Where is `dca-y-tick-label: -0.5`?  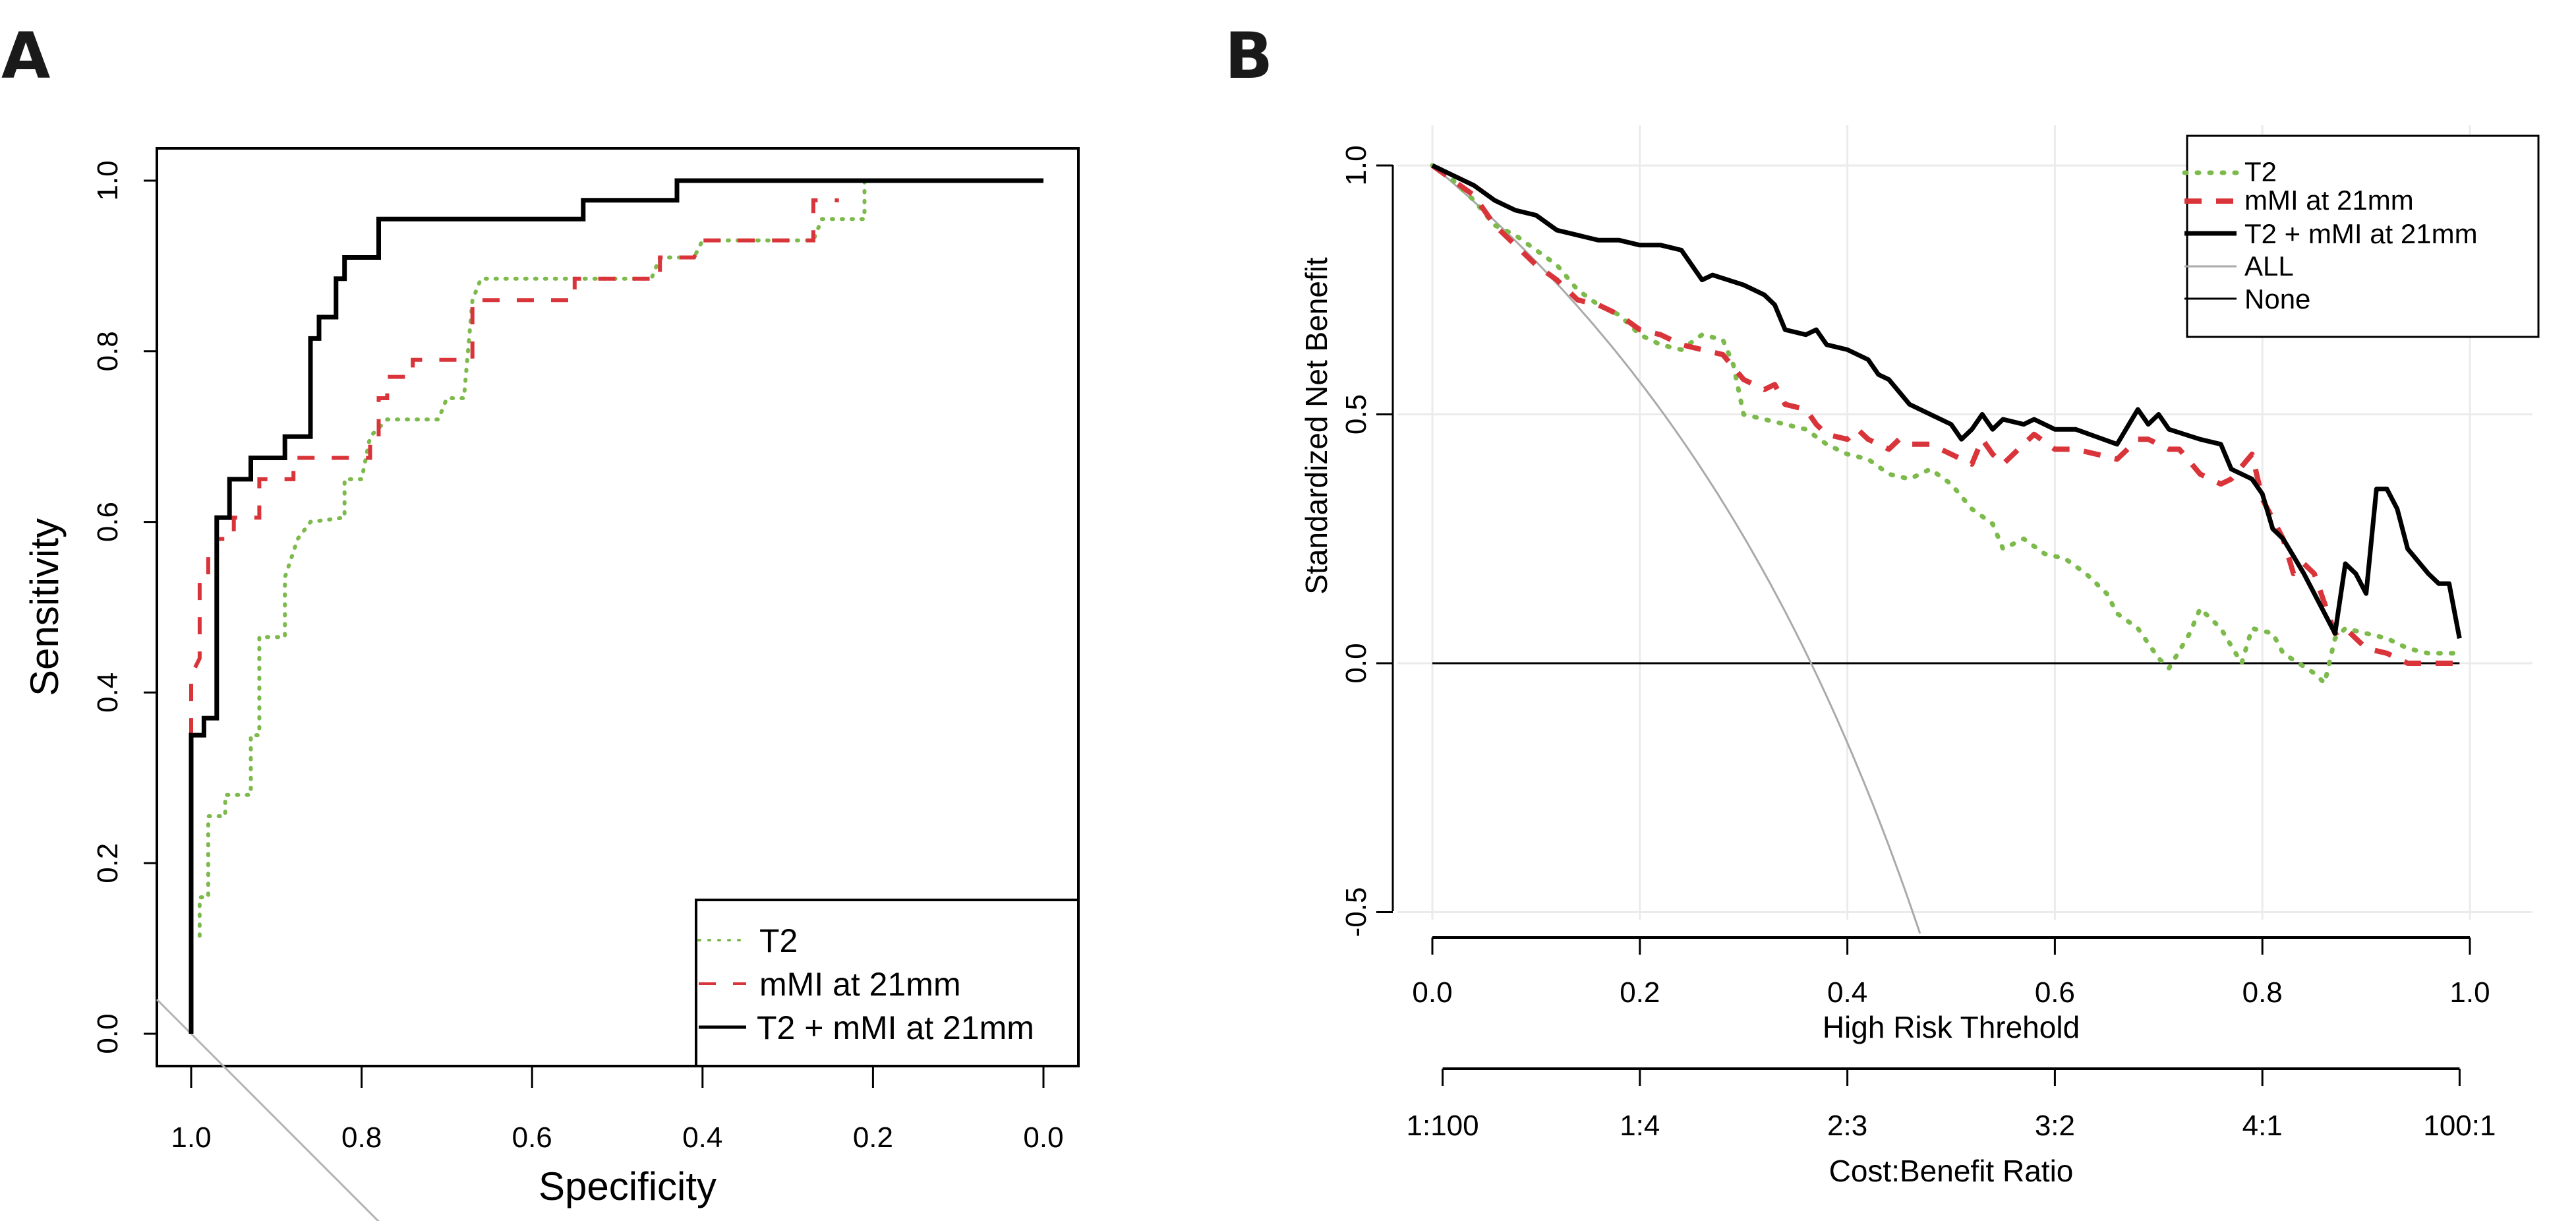 dca-y-tick-label: -0.5 is located at coordinates (1356, 912).